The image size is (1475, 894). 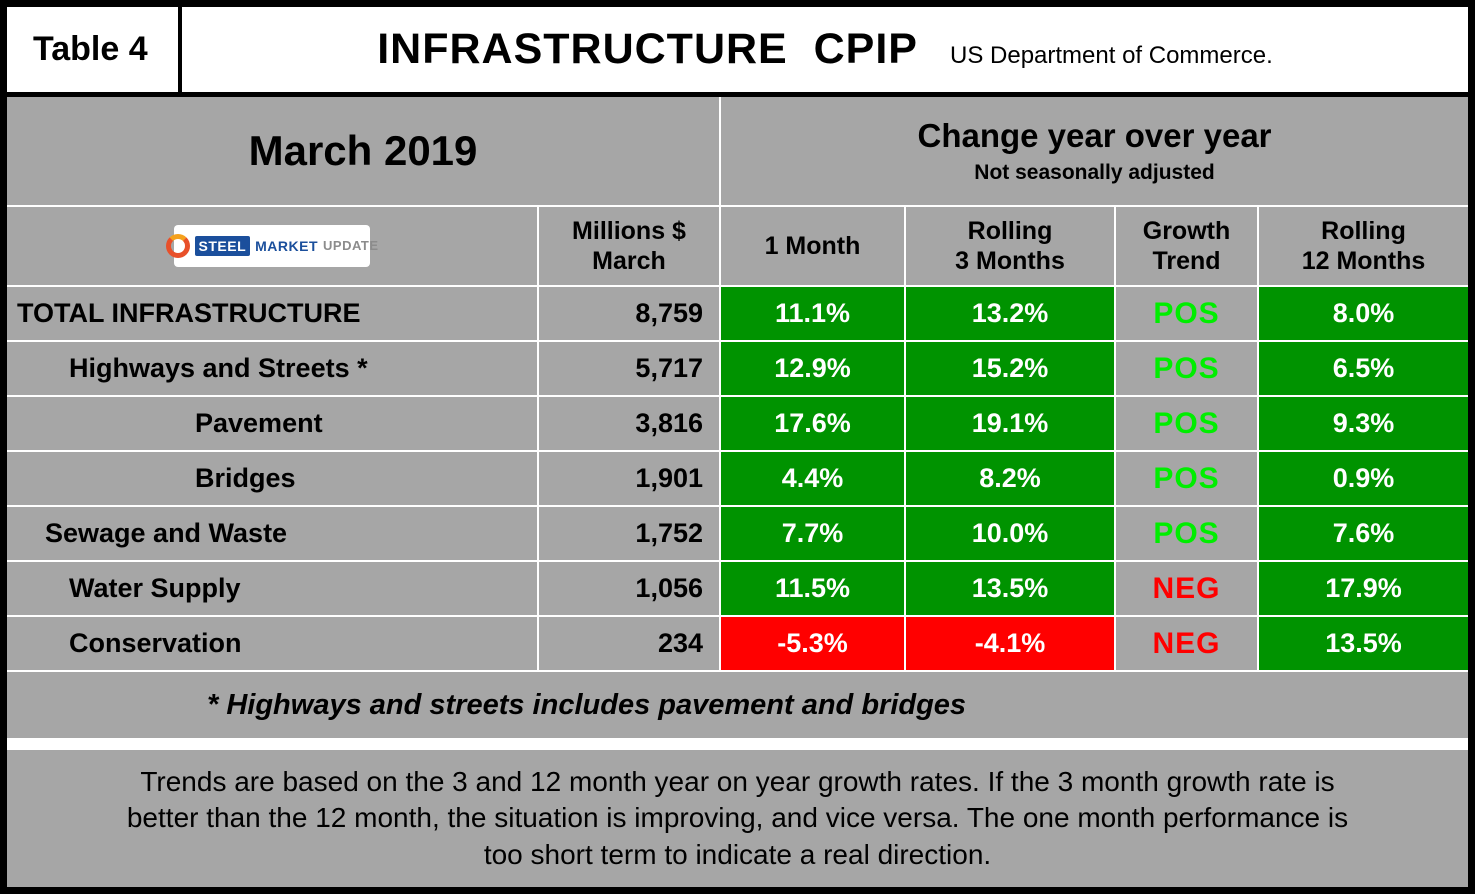 I want to click on logo-cell: STEEL MARKET UPDATE, so click(x=273, y=246).